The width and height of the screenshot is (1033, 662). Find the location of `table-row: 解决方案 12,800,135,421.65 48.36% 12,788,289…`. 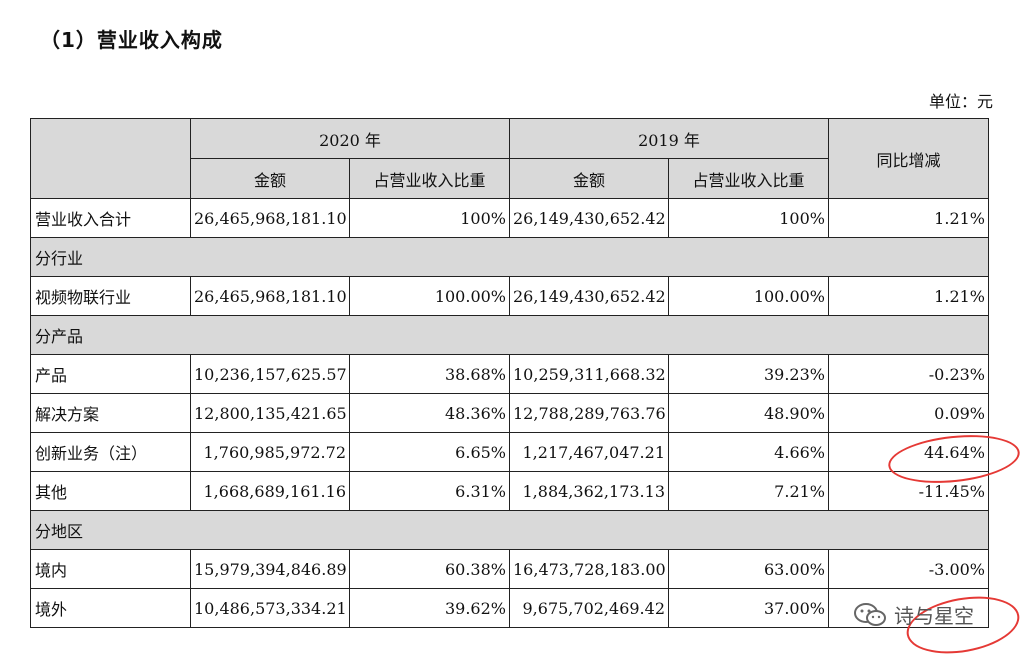

table-row: 解决方案 12,800,135,421.65 48.36% 12,788,289… is located at coordinates (509, 413).